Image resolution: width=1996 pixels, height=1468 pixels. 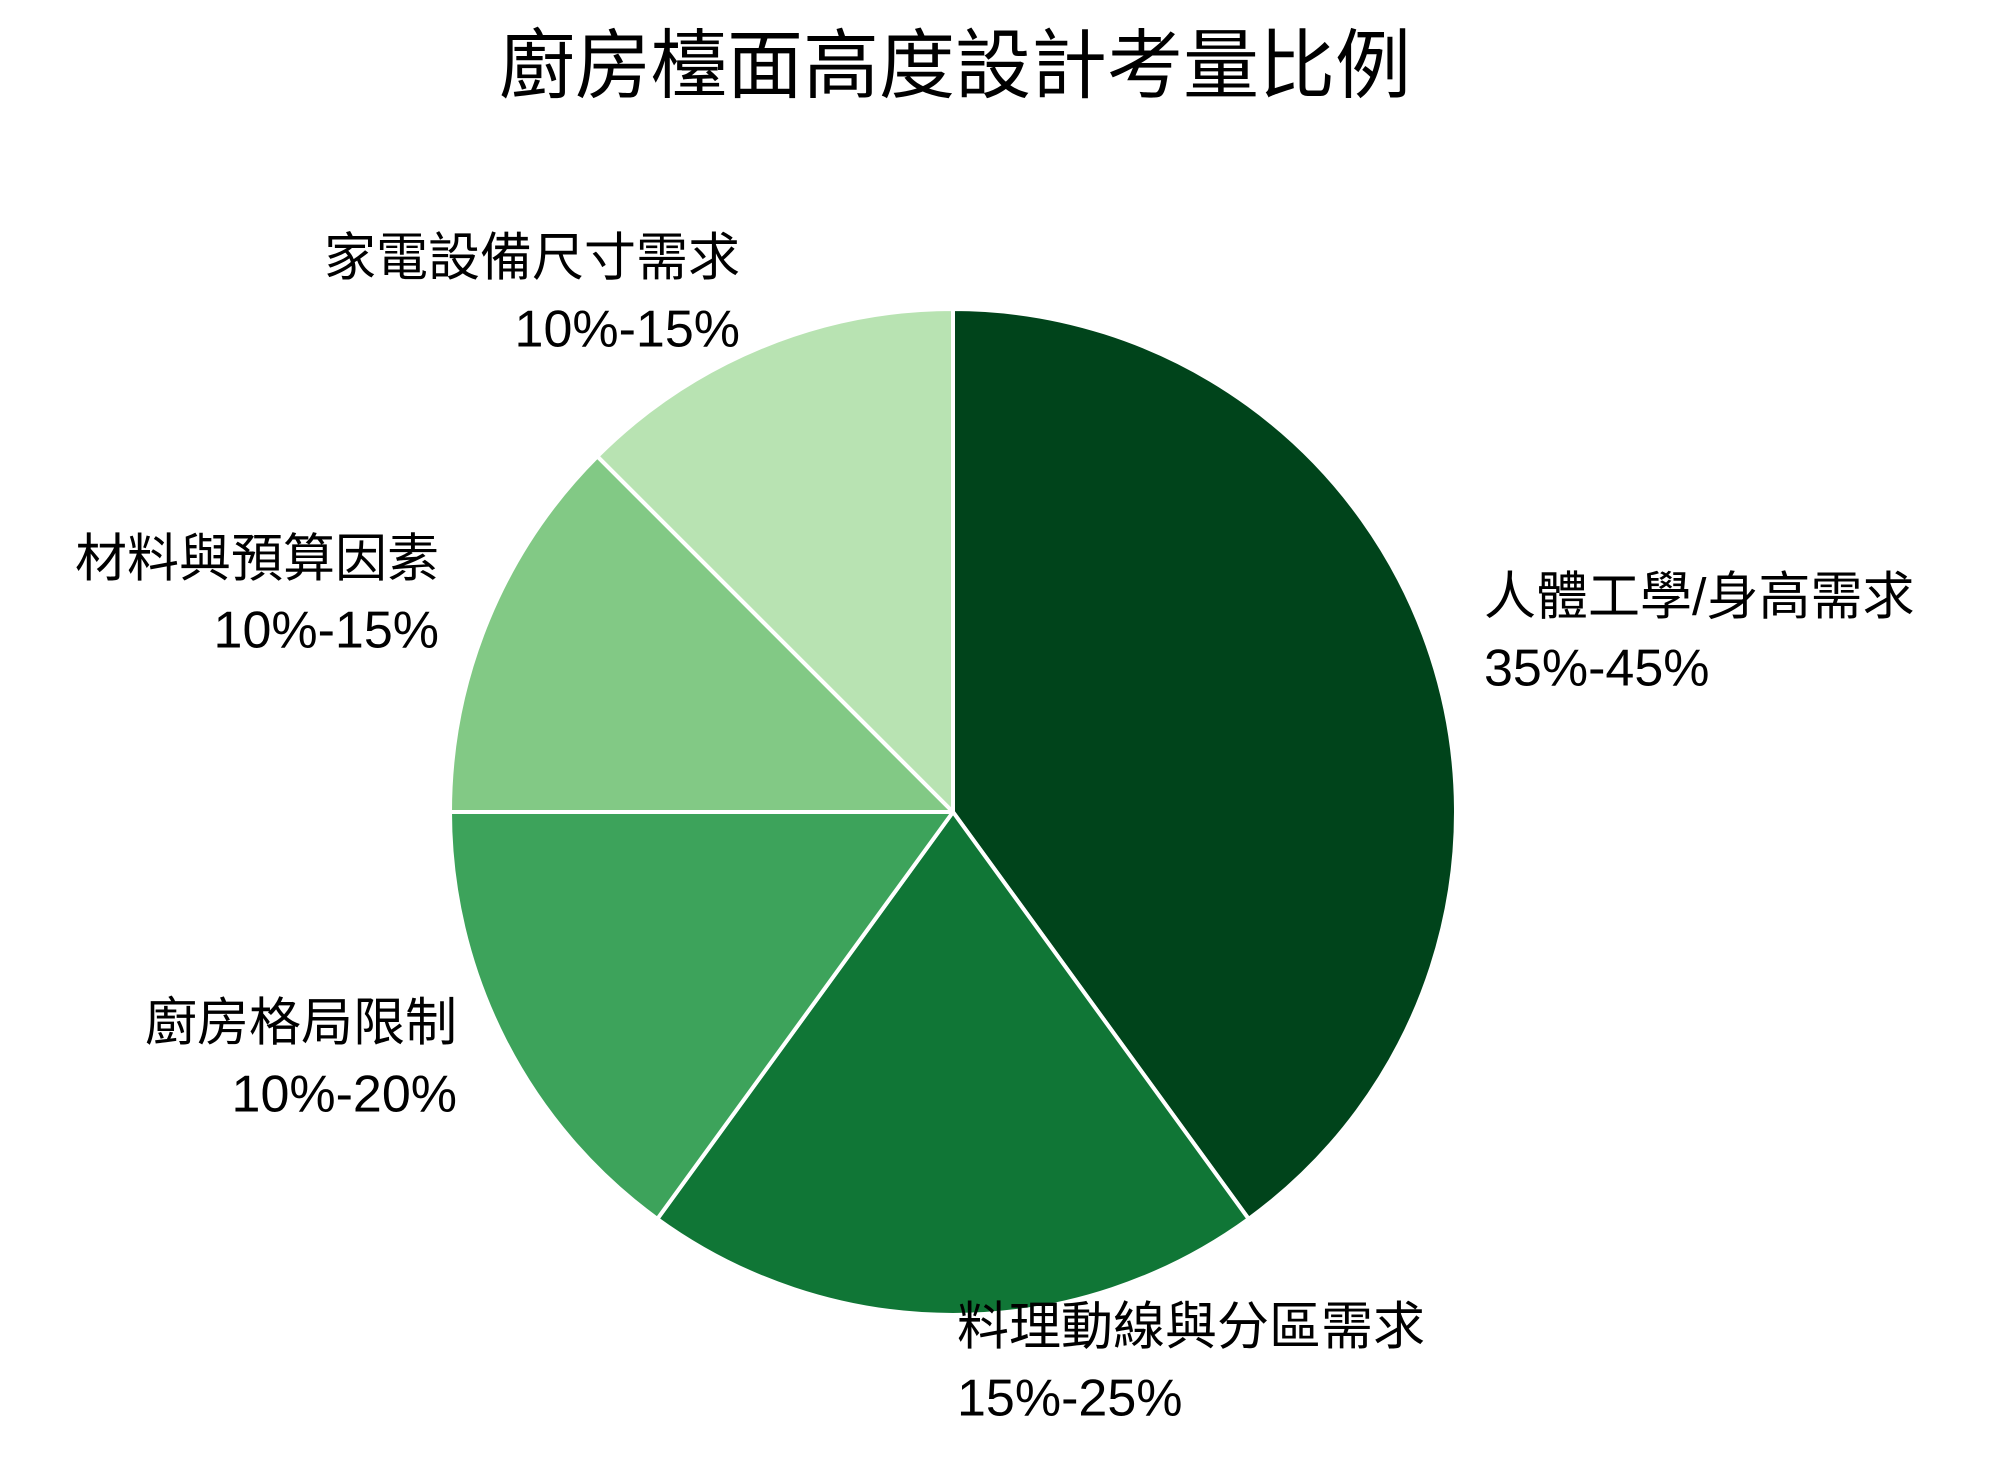 What do you see at coordinates (257, 560) in the screenshot?
I see `slice-label: 材料與預算因素` at bounding box center [257, 560].